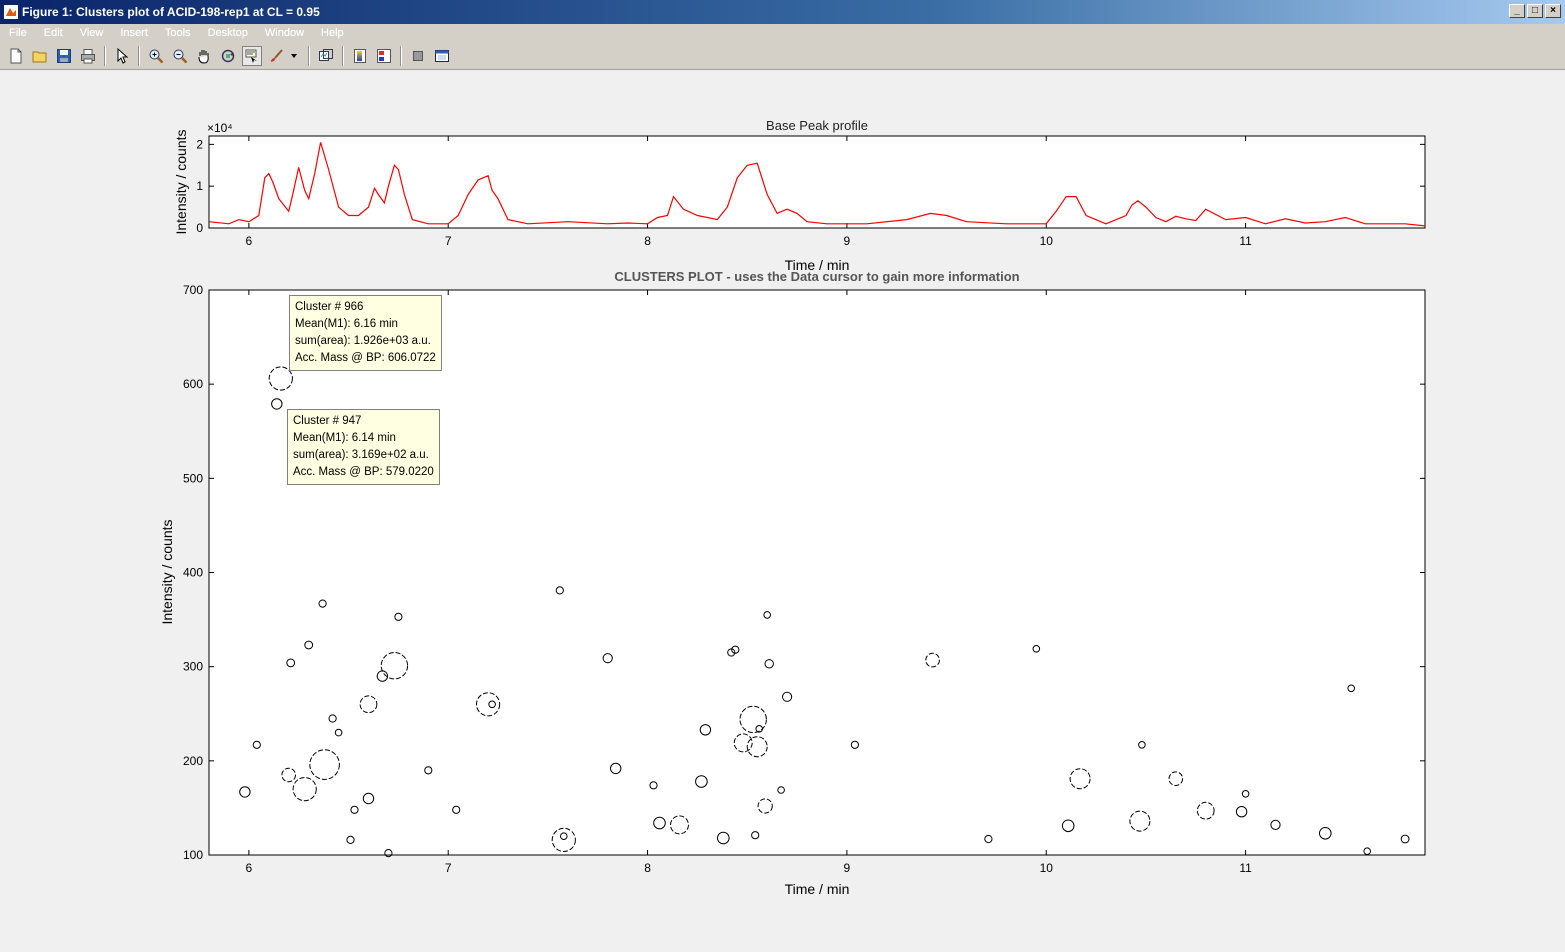 The height and width of the screenshot is (952, 1565). Describe the element at coordinates (252, 55) in the screenshot. I see `data-cursor-icon` at that location.